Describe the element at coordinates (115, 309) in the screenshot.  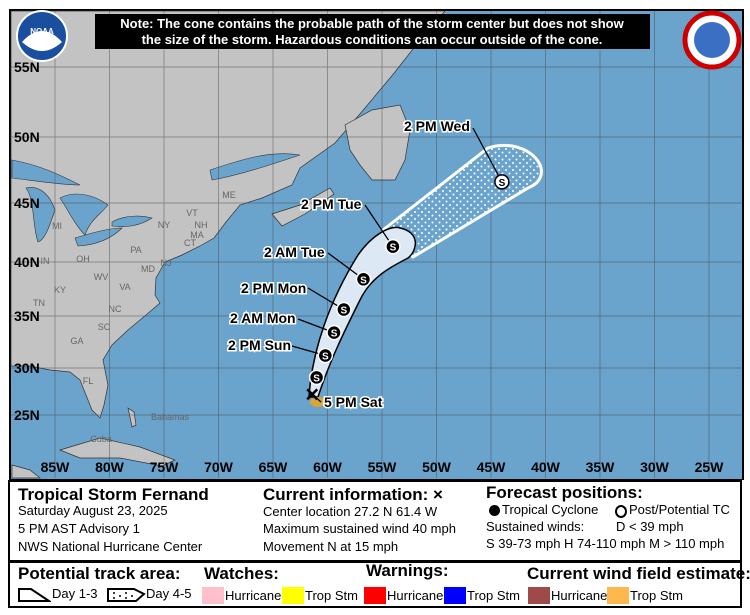
I see `place-label: NC` at that location.